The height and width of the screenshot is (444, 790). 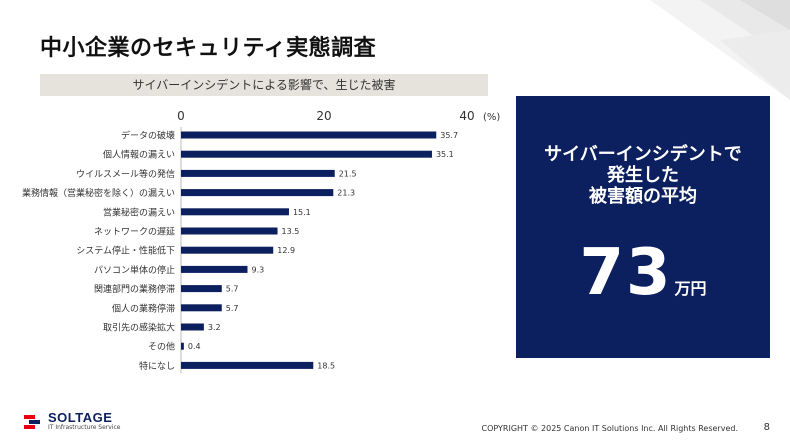 I want to click on category-label: 関連部門の業務停滞, so click(x=134, y=289).